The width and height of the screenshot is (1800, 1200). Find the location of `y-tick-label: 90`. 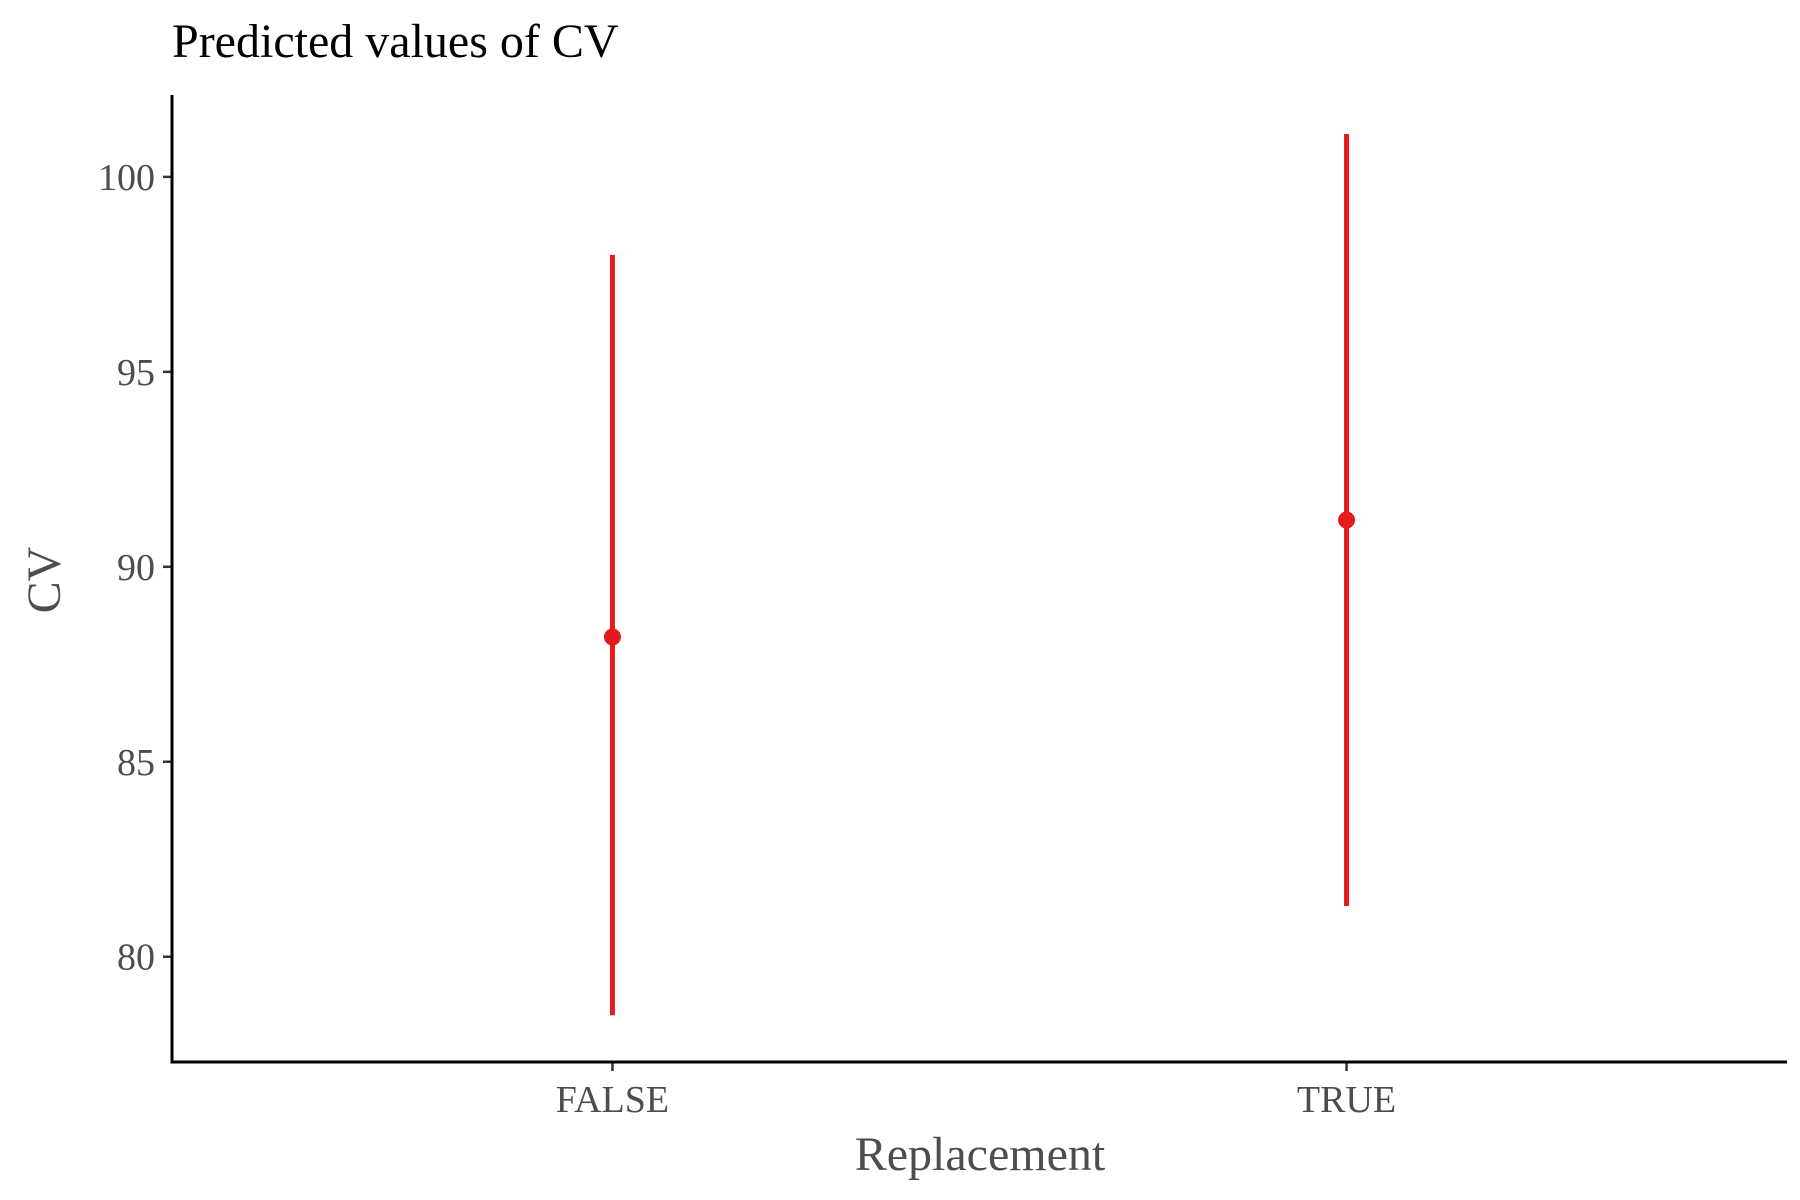

y-tick-label: 90 is located at coordinates (136, 568).